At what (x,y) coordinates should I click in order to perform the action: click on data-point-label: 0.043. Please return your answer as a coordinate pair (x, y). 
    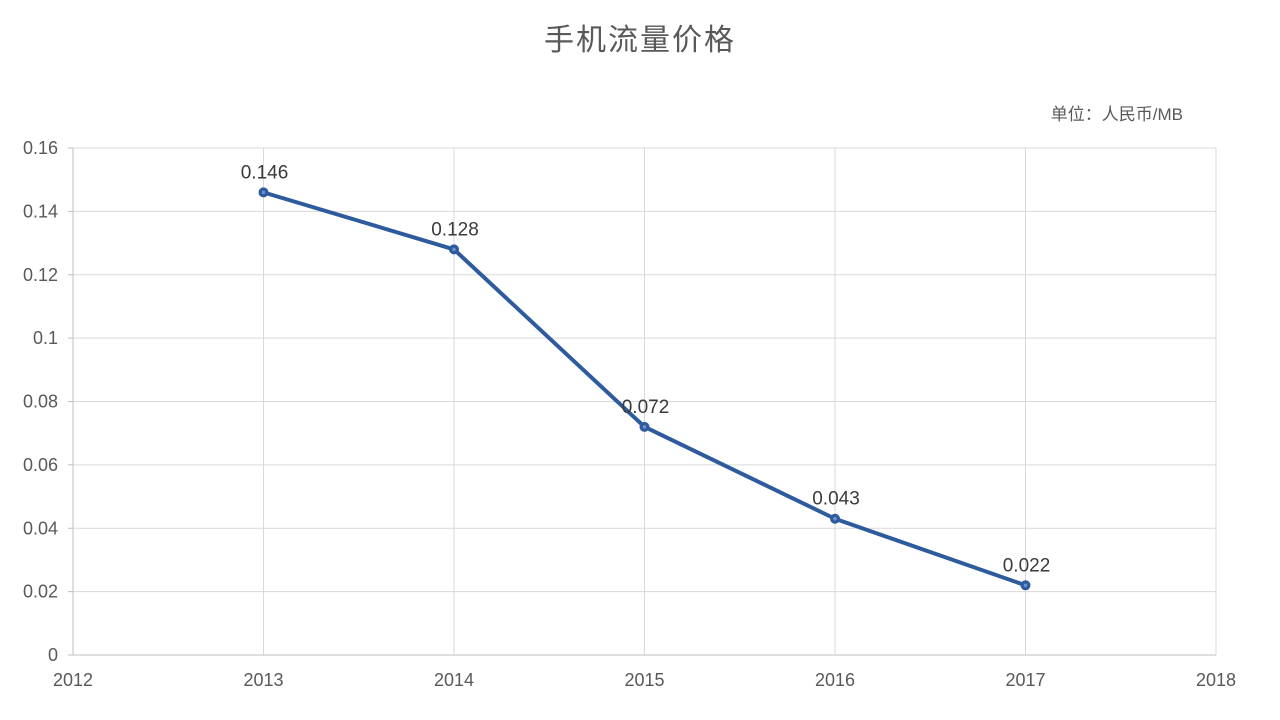
    Looking at the image, I should click on (836, 499).